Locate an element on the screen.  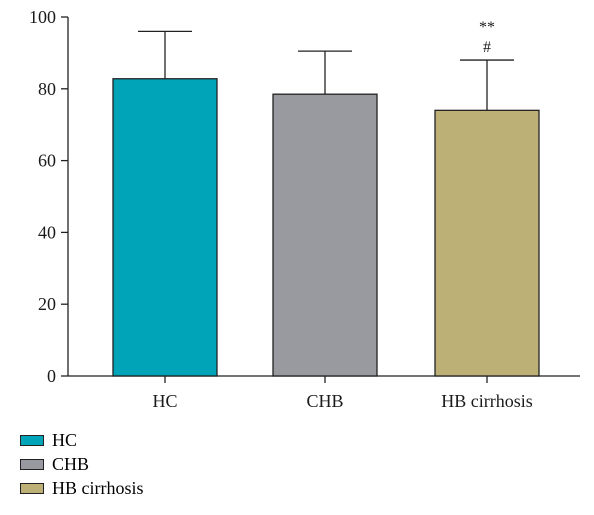
x-tick-label-hb-cirrhosis: HB cirrhosis is located at coordinates (487, 401).